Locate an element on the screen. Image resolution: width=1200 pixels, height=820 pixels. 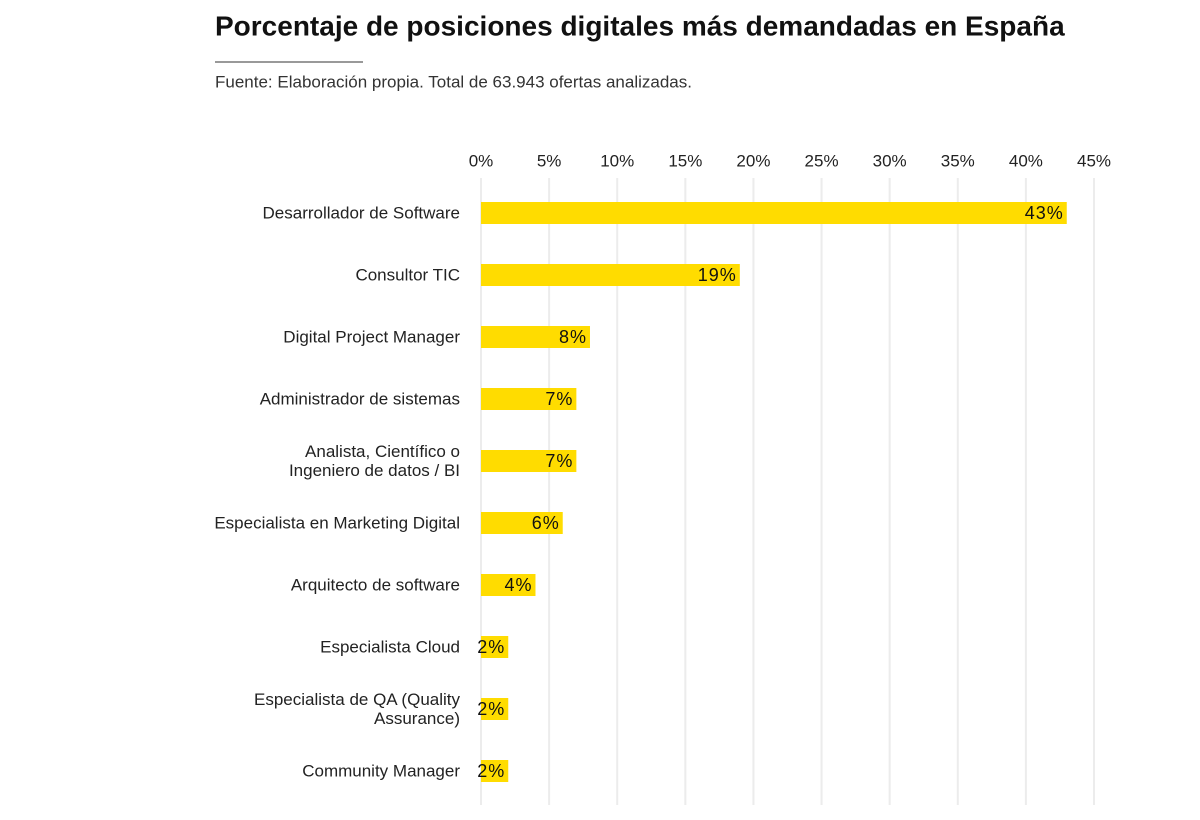
x-tick-label: 20% is located at coordinates (753, 160).